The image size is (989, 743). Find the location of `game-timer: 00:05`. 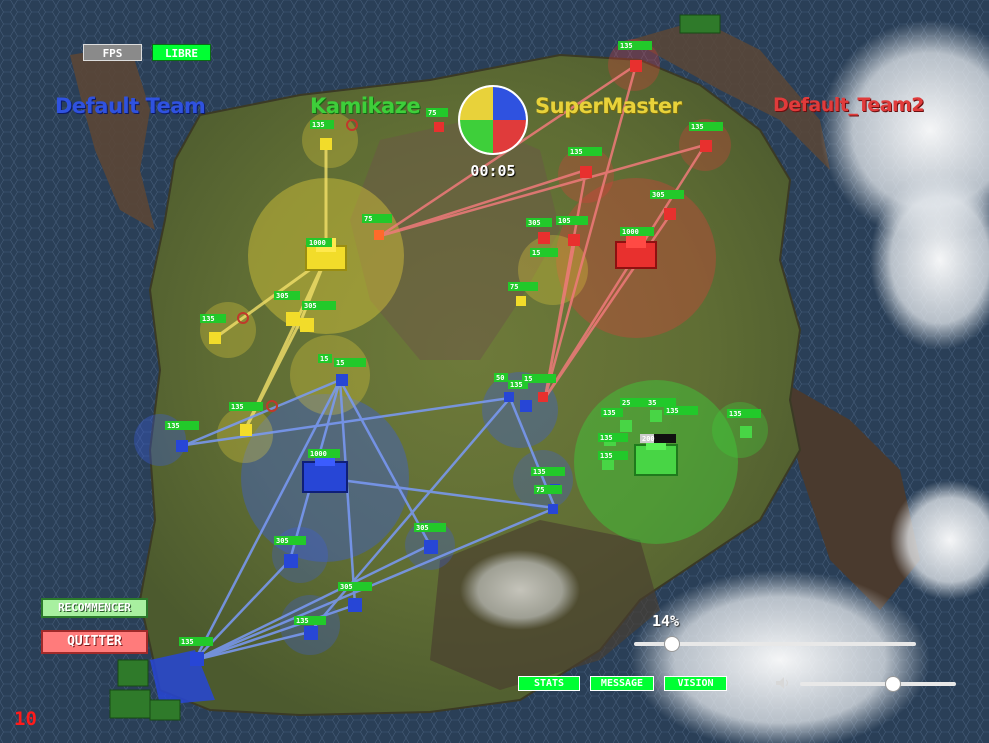

game-timer: 00:05 is located at coordinates (493, 171).